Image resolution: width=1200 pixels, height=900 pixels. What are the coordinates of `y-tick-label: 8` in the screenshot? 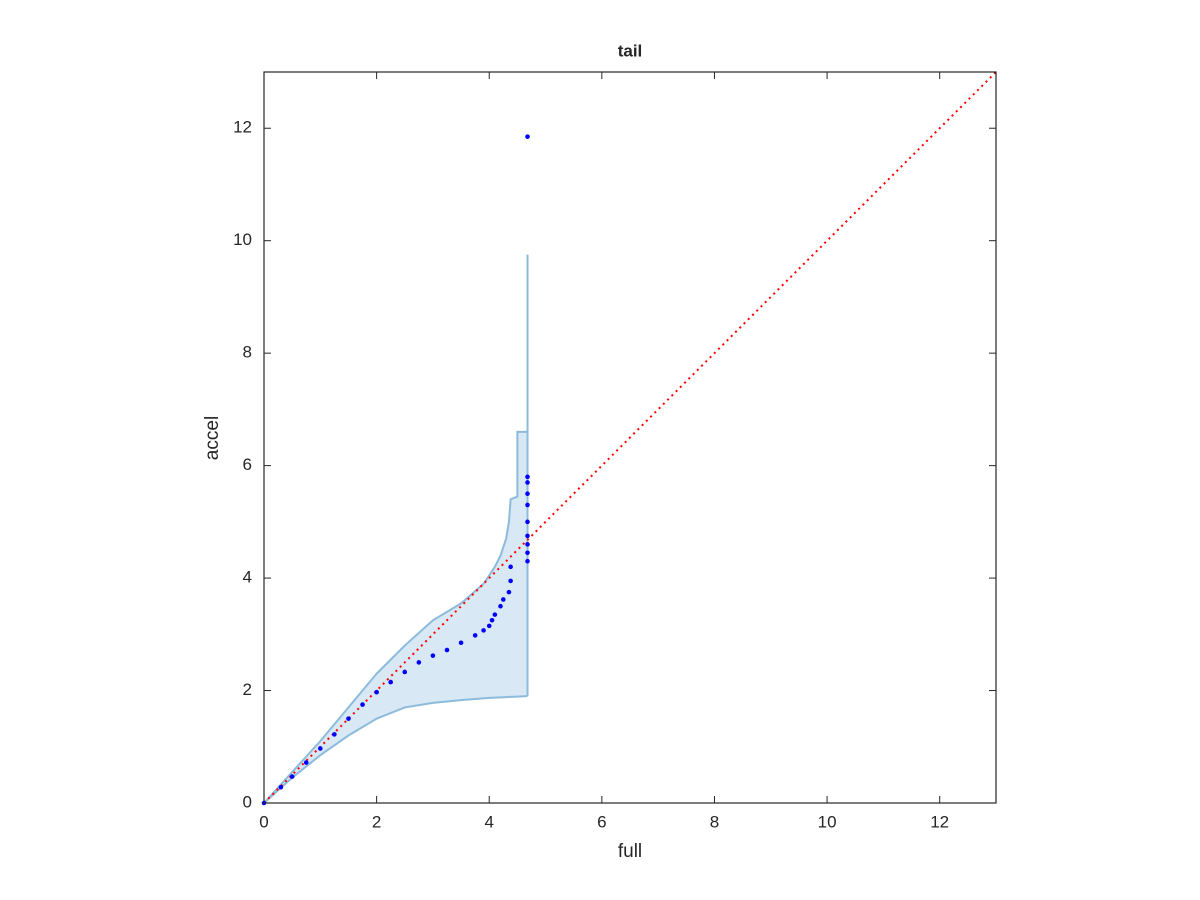 It's located at (247, 352).